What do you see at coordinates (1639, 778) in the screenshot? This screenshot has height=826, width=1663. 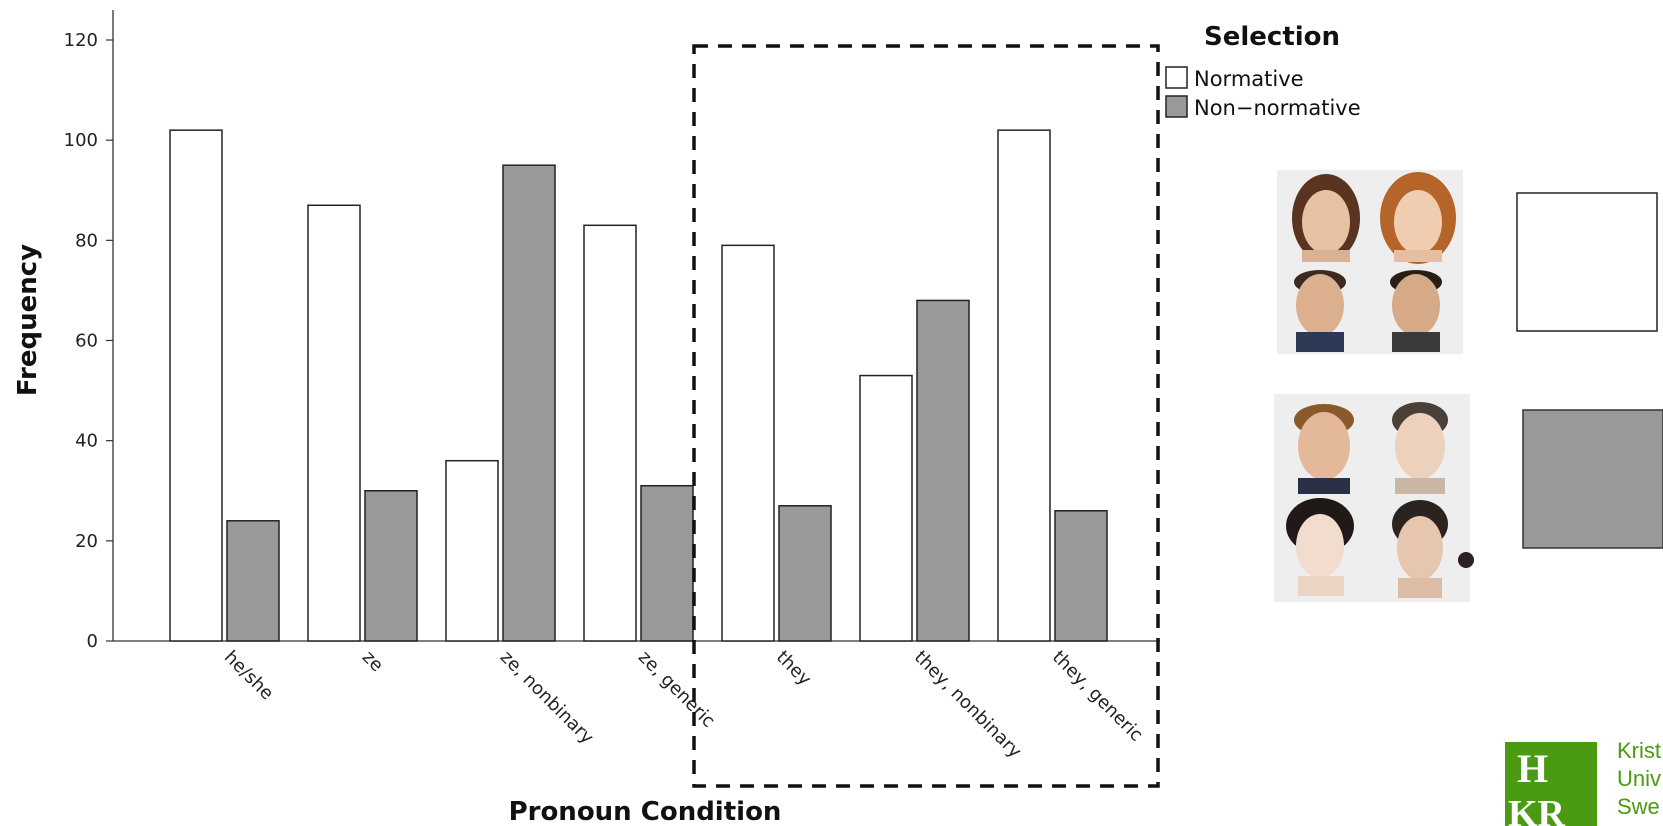 I see `logo-line-2: Univ` at bounding box center [1639, 778].